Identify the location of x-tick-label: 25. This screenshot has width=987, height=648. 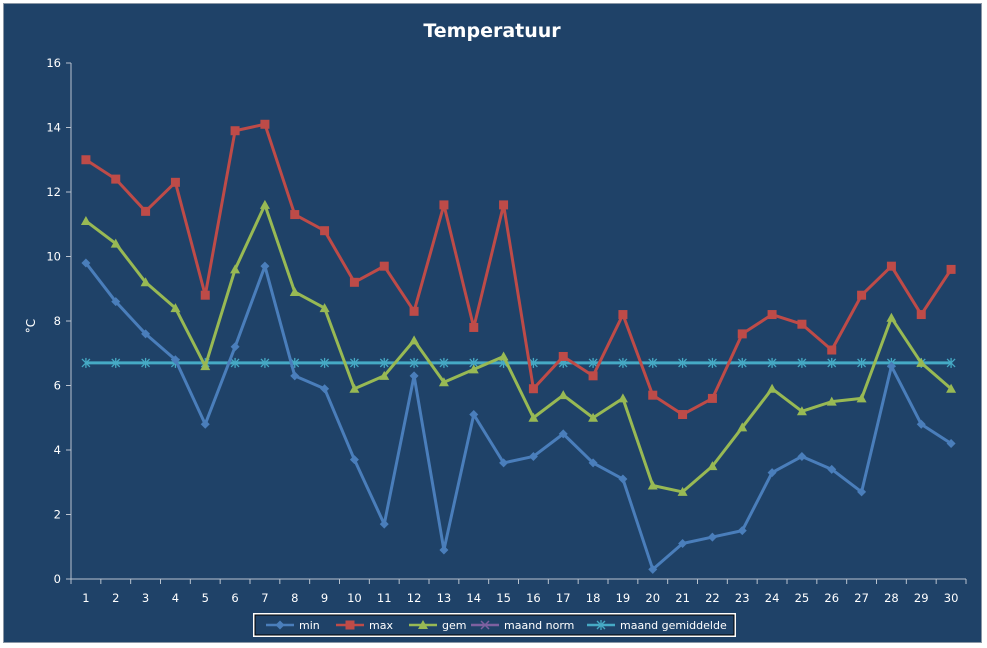
(802, 598).